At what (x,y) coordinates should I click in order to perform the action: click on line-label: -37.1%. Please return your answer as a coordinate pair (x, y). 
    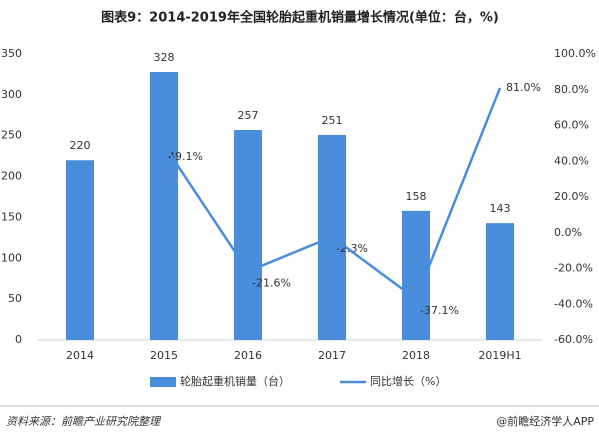
    Looking at the image, I should click on (439, 310).